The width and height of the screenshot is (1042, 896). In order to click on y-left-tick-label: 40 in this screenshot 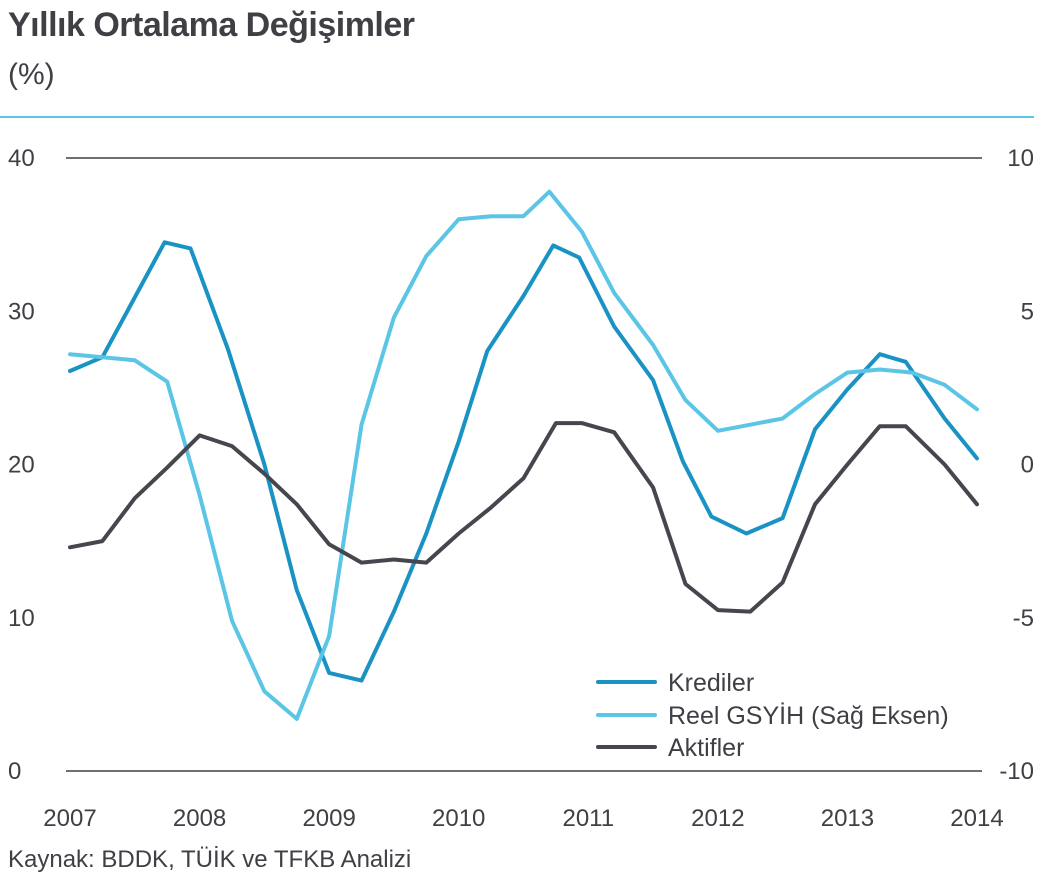, I will do `click(21, 158)`.